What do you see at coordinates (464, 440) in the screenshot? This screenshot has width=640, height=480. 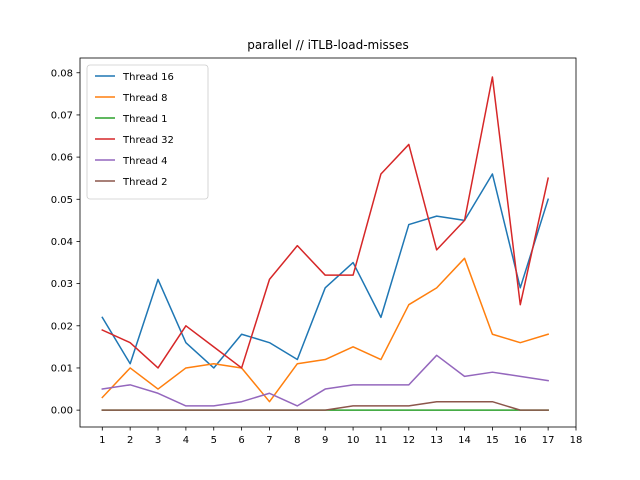 I see `x-tick-label: 14` at bounding box center [464, 440].